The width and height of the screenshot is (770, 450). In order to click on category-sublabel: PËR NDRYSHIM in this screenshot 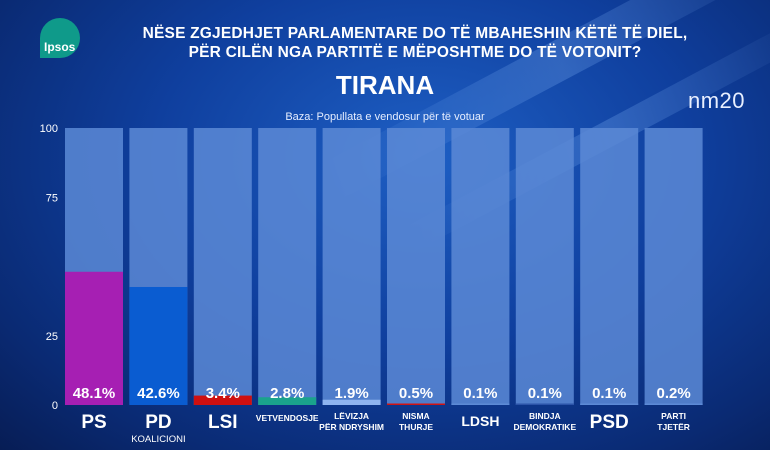, I will do `click(351, 427)`.